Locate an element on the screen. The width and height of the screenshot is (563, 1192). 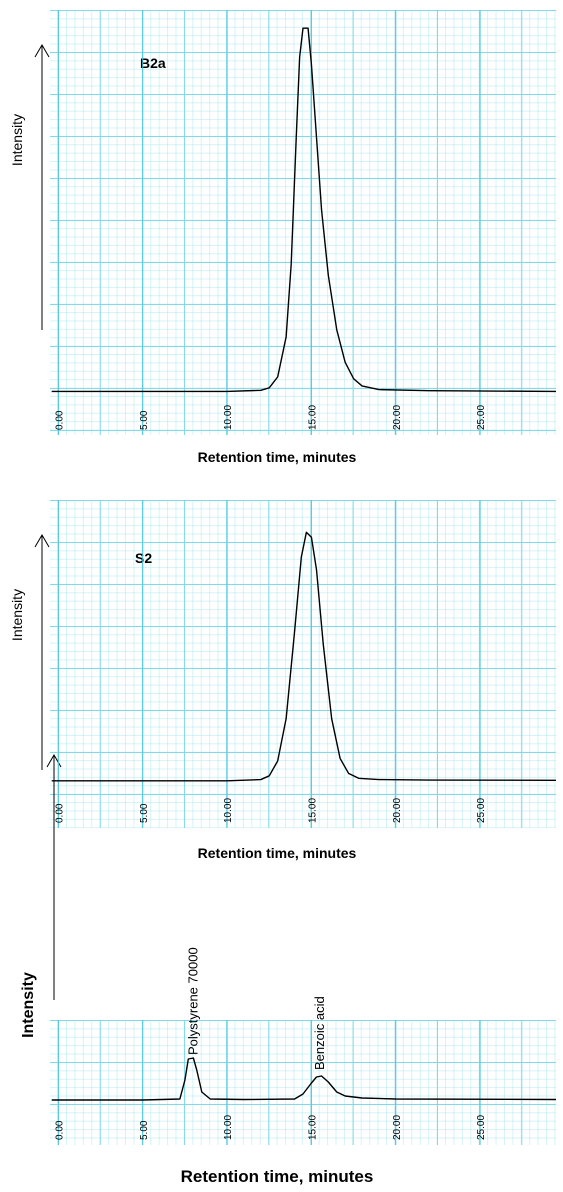
chart-title: B2a is located at coordinates (153, 63).